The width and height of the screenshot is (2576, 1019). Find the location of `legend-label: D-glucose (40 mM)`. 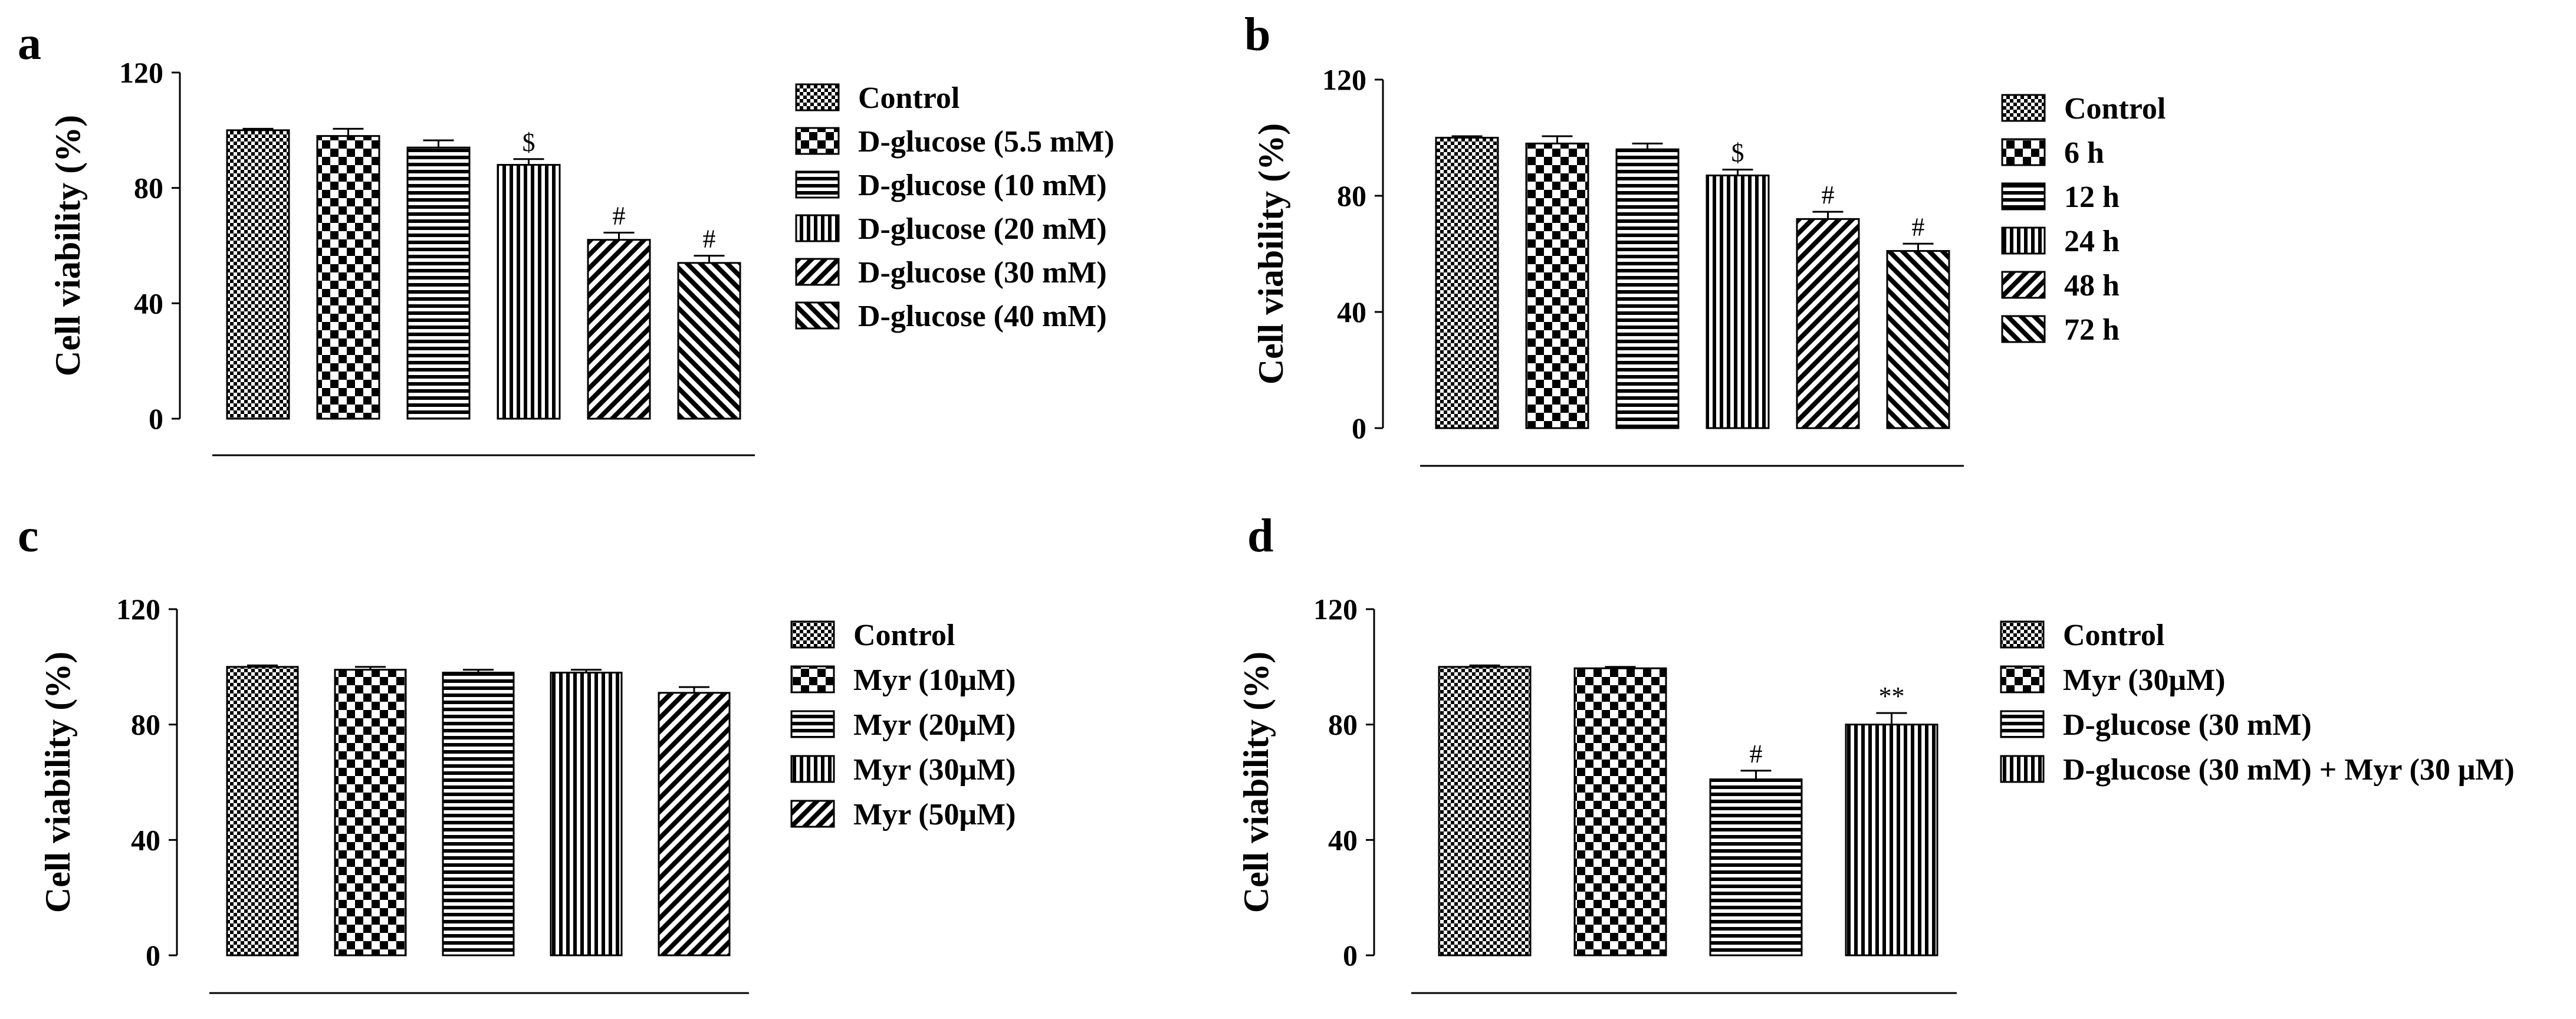

legend-label: D-glucose (40 mM) is located at coordinates (982, 316).